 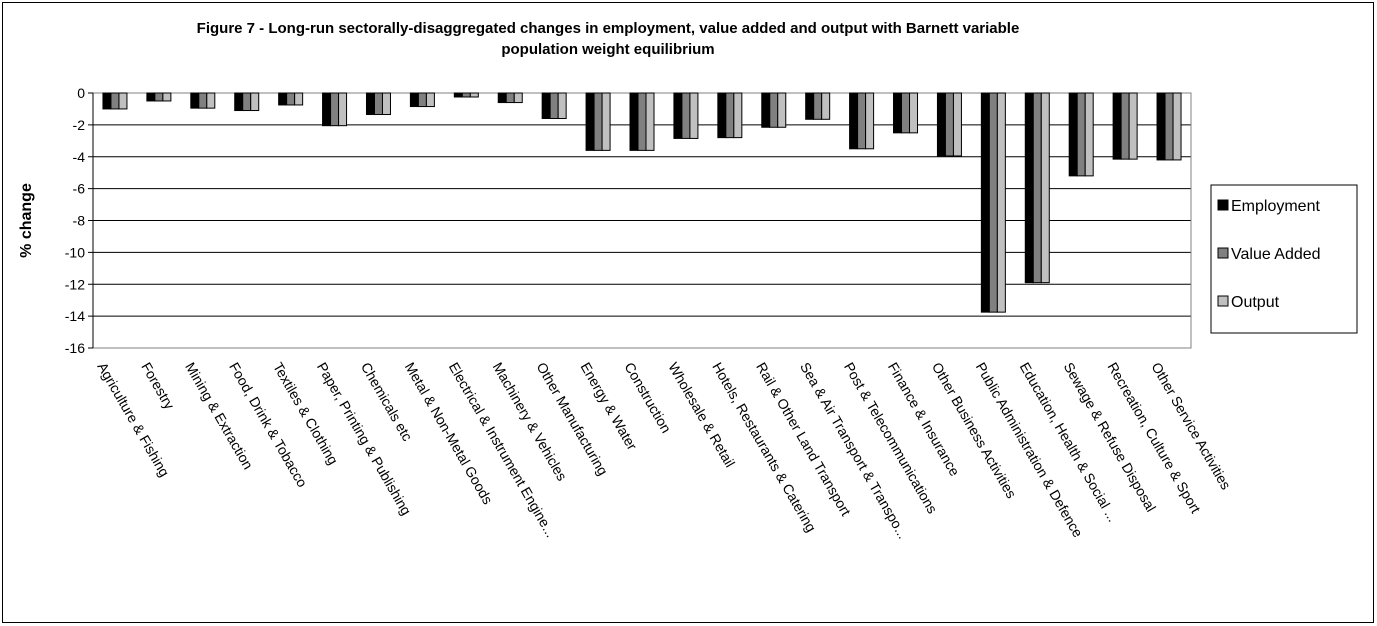 What do you see at coordinates (1275, 206) in the screenshot?
I see `legend-label: Employment` at bounding box center [1275, 206].